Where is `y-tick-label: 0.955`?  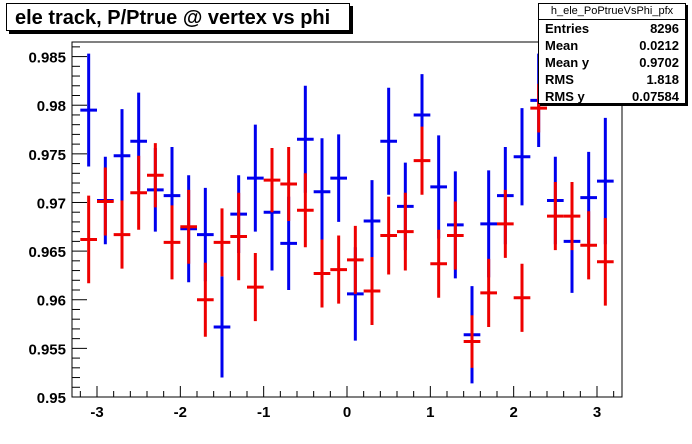 y-tick-label: 0.955 is located at coordinates (47, 349).